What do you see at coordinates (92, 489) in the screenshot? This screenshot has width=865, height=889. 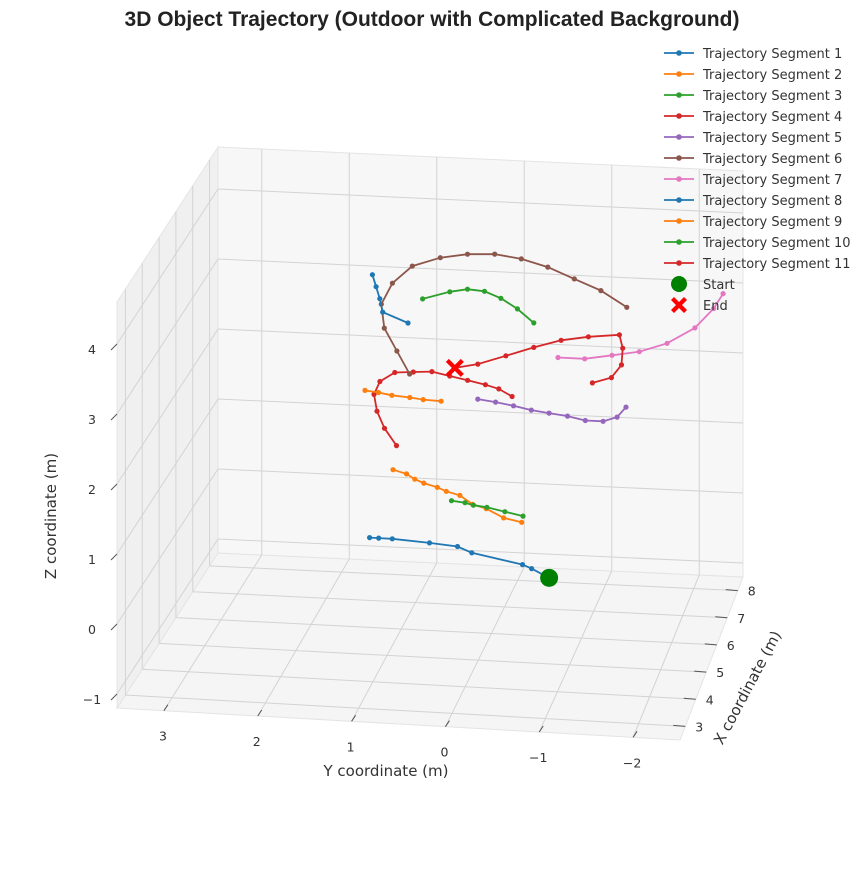 I see `z-tick-label: 2` at bounding box center [92, 489].